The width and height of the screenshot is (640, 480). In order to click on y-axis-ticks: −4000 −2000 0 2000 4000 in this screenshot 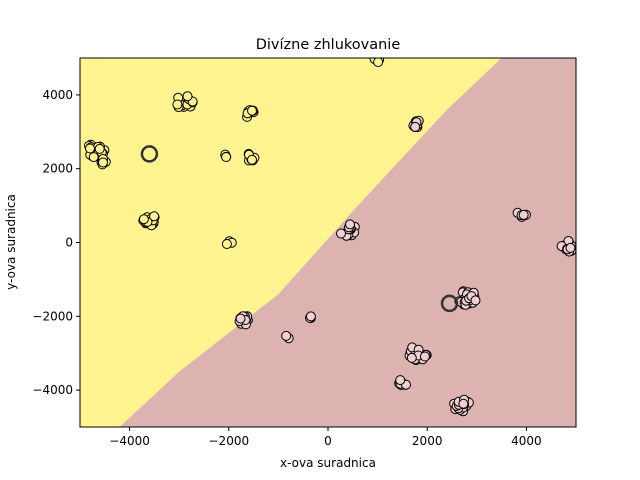, I will do `click(56, 242)`.